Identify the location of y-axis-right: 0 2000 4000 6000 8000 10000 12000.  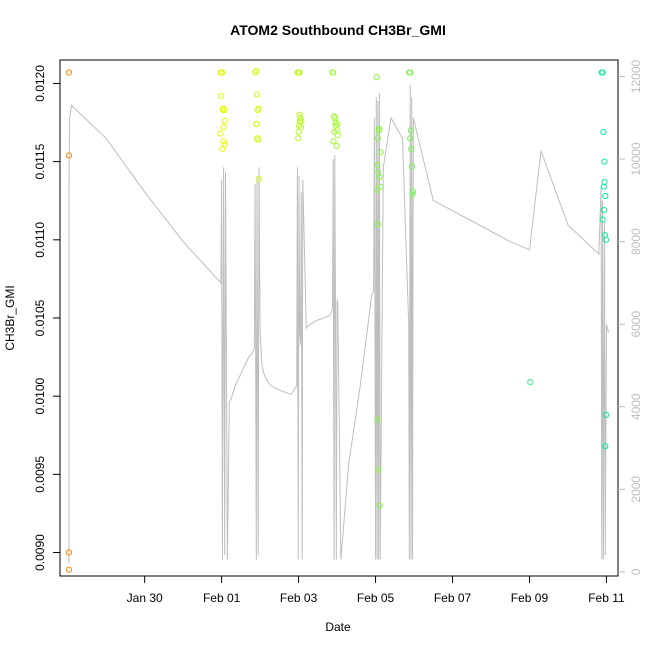
(630, 317).